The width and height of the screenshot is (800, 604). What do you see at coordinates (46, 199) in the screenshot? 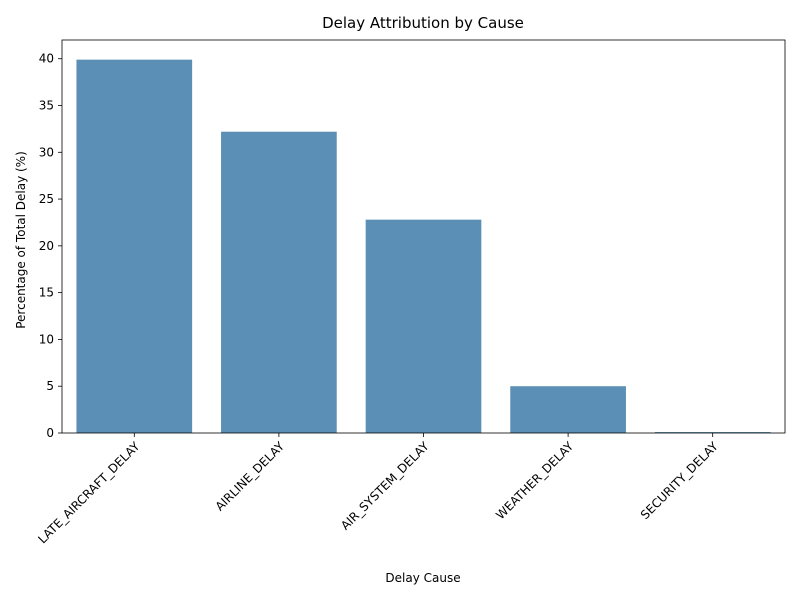
I see `y-tick-label: 25` at bounding box center [46, 199].